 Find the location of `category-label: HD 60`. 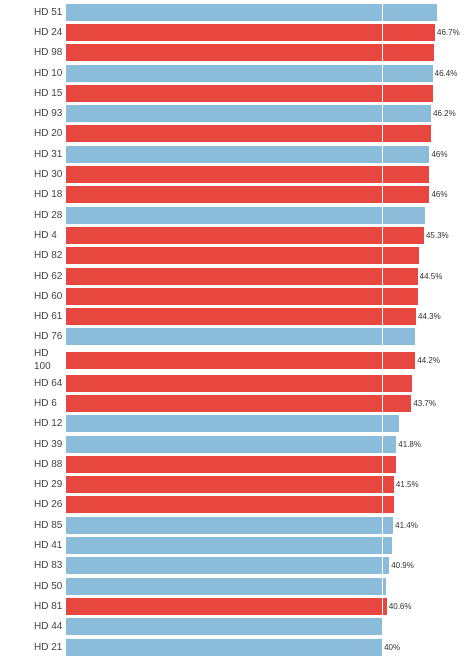

category-label: HD 60 is located at coordinates (48, 296).